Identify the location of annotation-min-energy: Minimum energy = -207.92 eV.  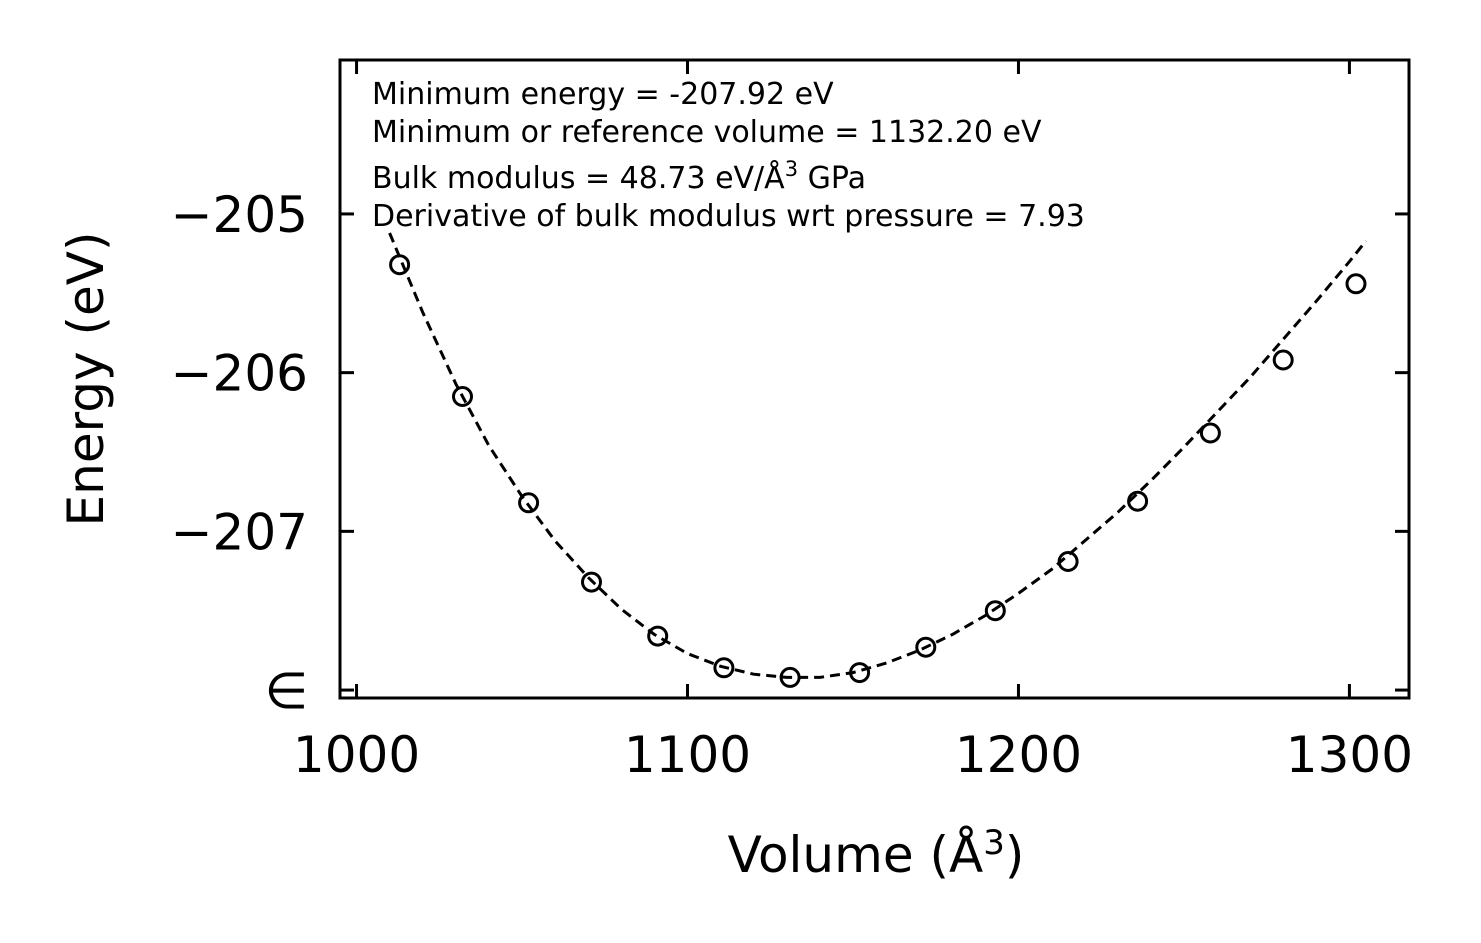
(603, 94).